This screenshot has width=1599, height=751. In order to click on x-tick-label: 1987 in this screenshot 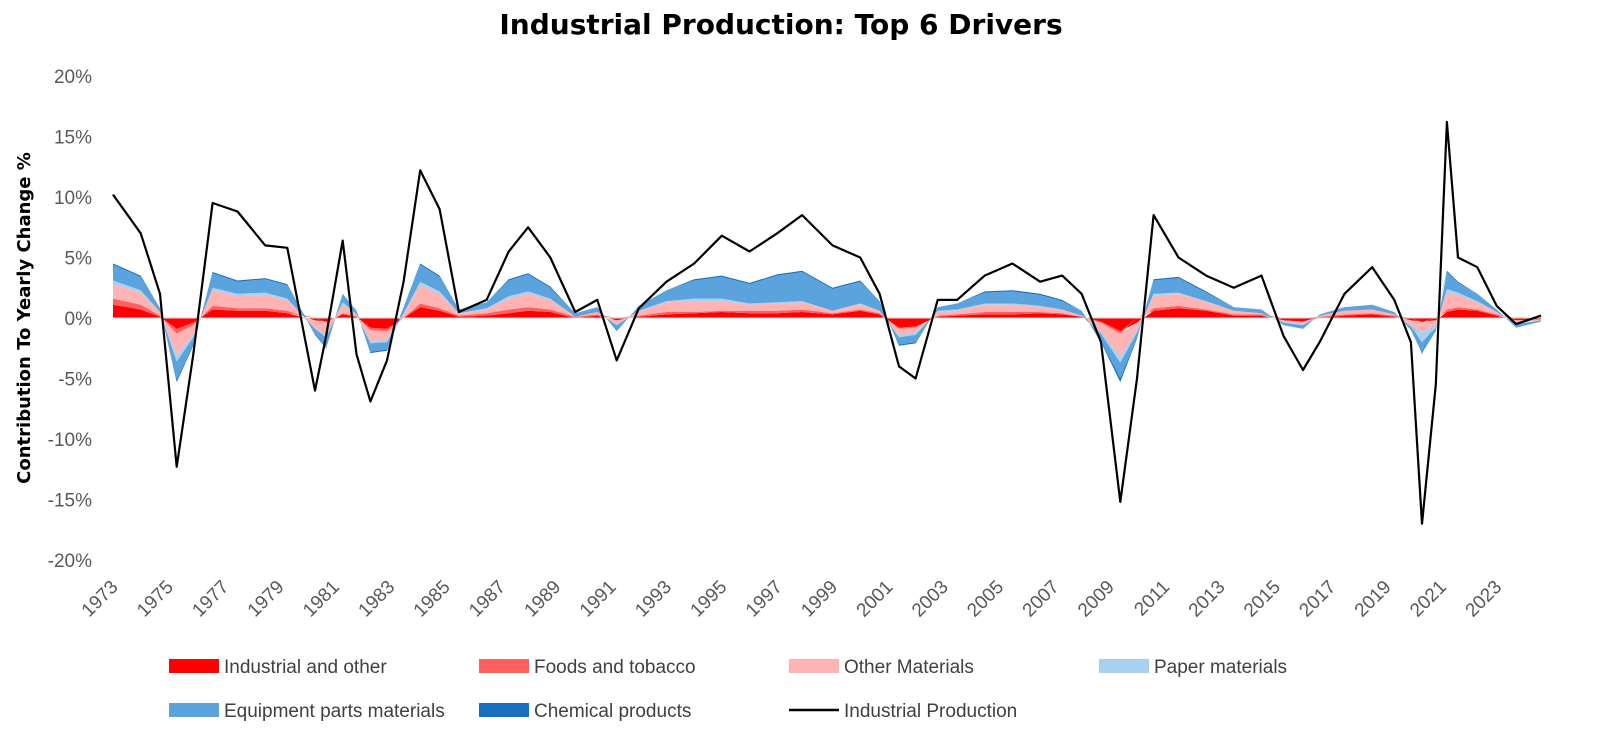, I will do `click(487, 599)`.